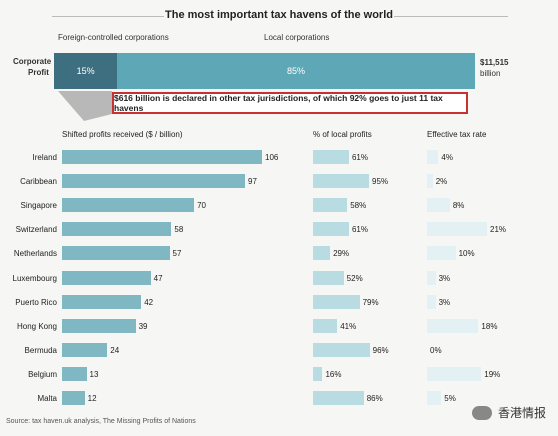  What do you see at coordinates (494, 62) in the screenshot?
I see `total-value: $11,515` at bounding box center [494, 62].